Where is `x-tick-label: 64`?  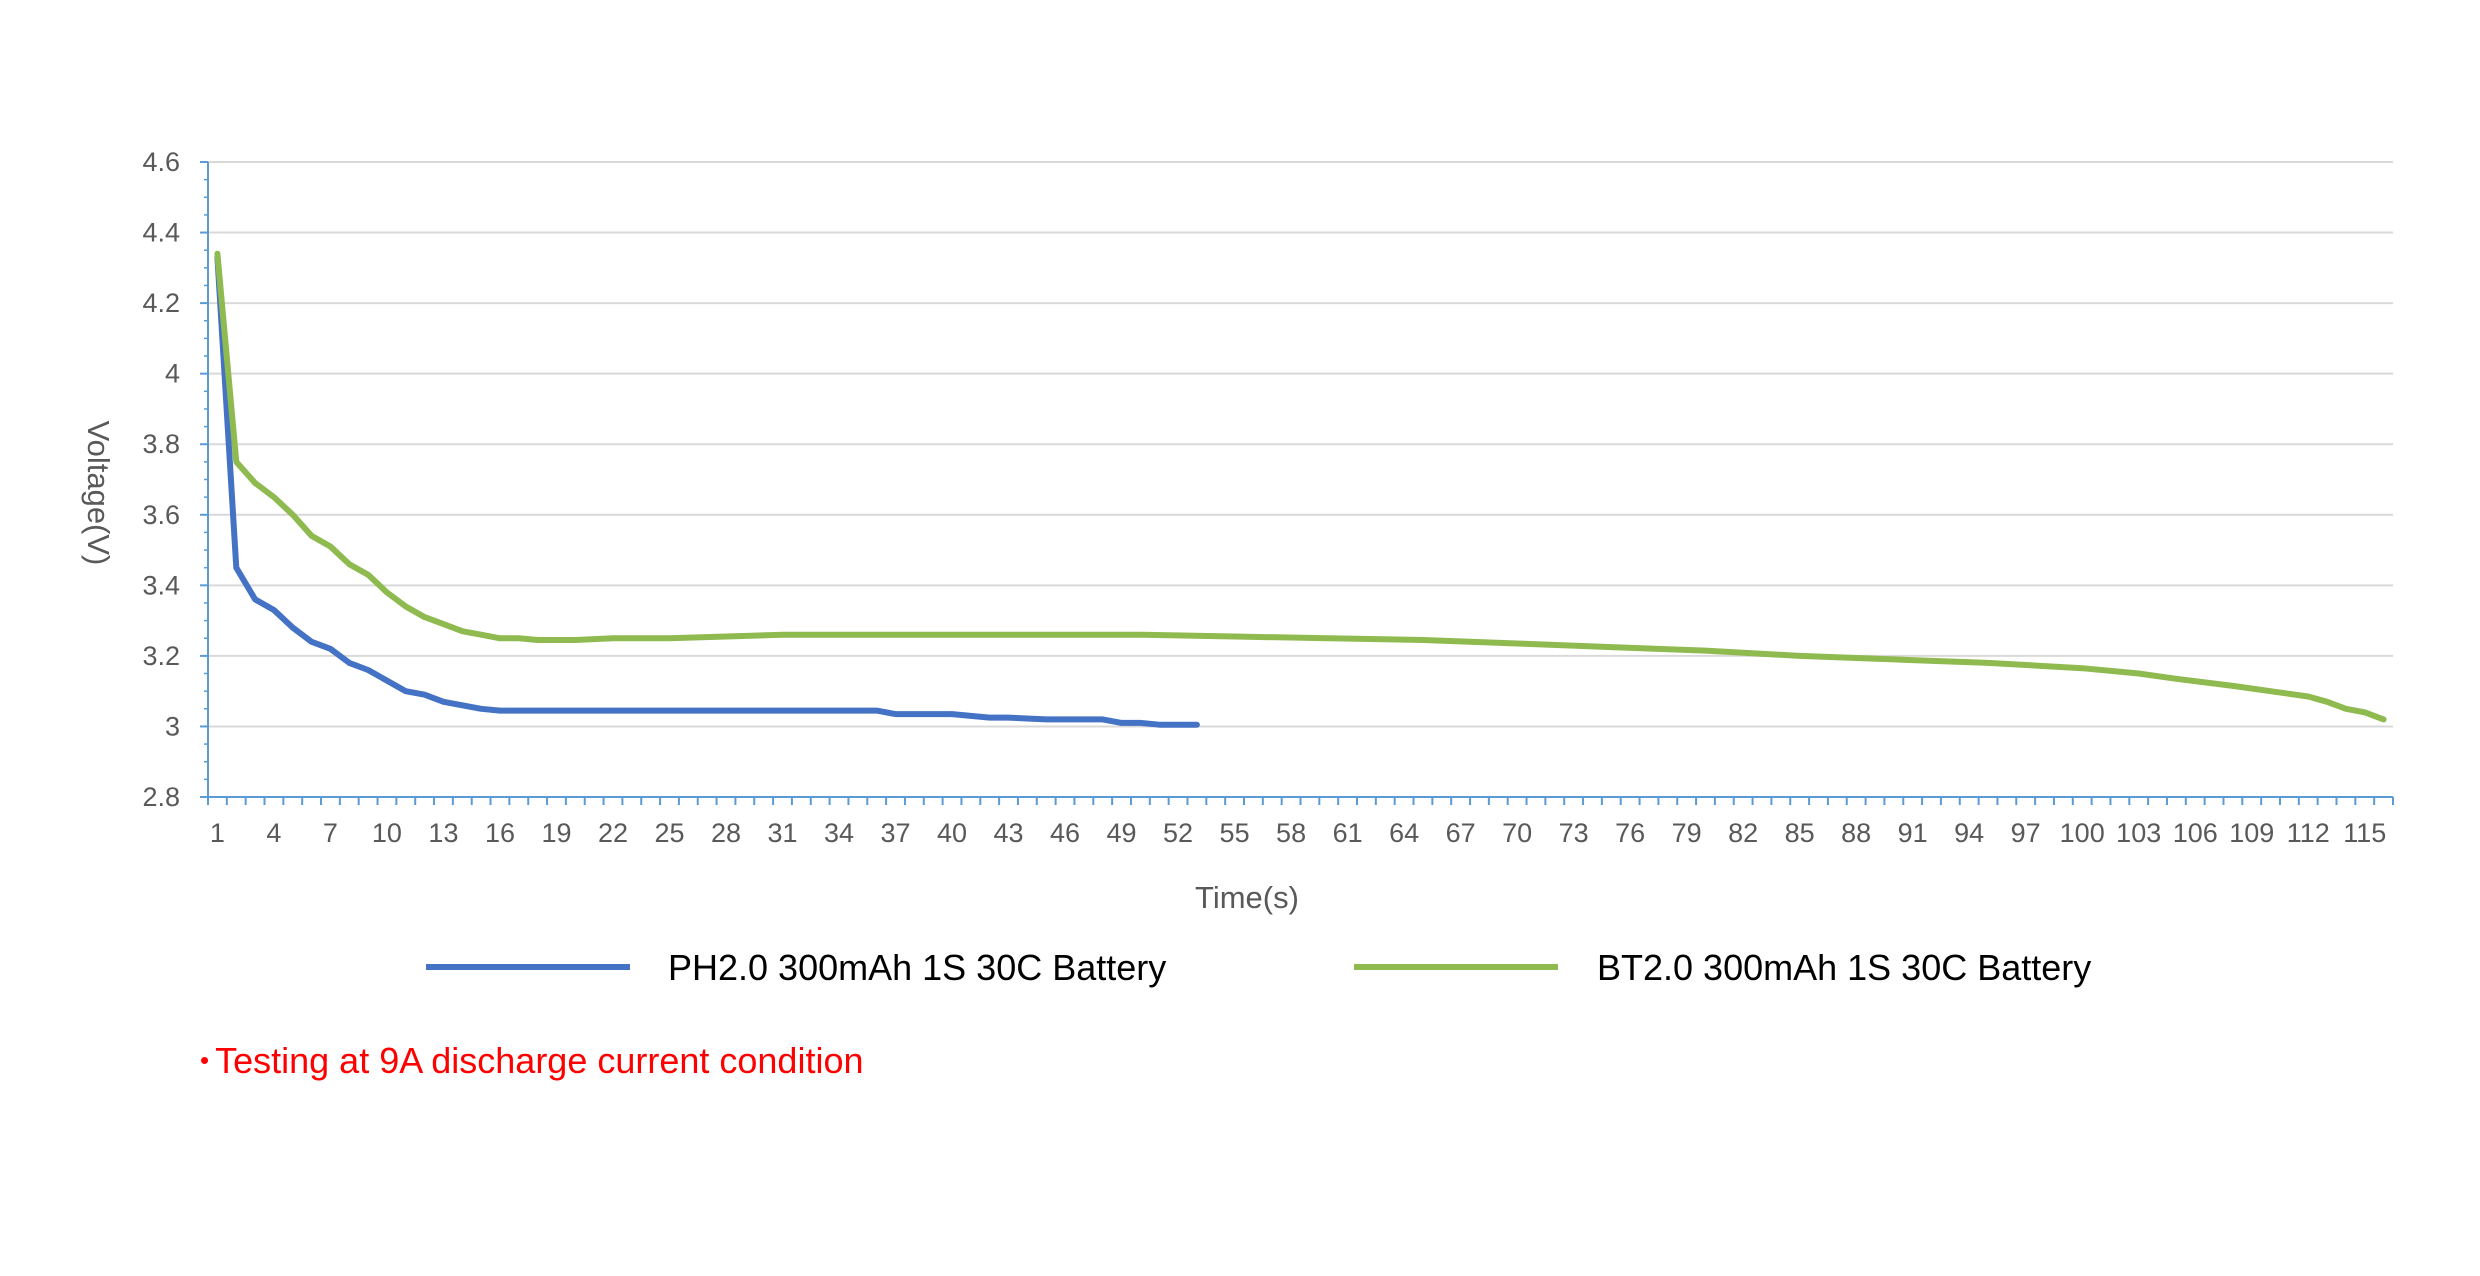 x-tick-label: 64 is located at coordinates (1404, 833).